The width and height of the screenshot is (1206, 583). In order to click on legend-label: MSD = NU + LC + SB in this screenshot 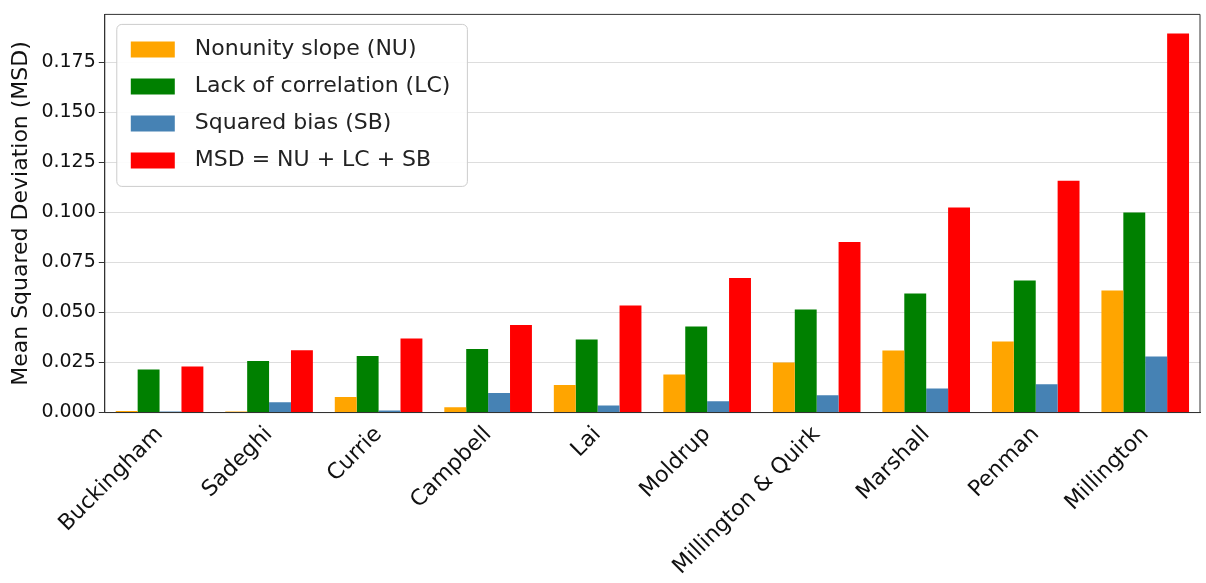, I will do `click(313, 159)`.